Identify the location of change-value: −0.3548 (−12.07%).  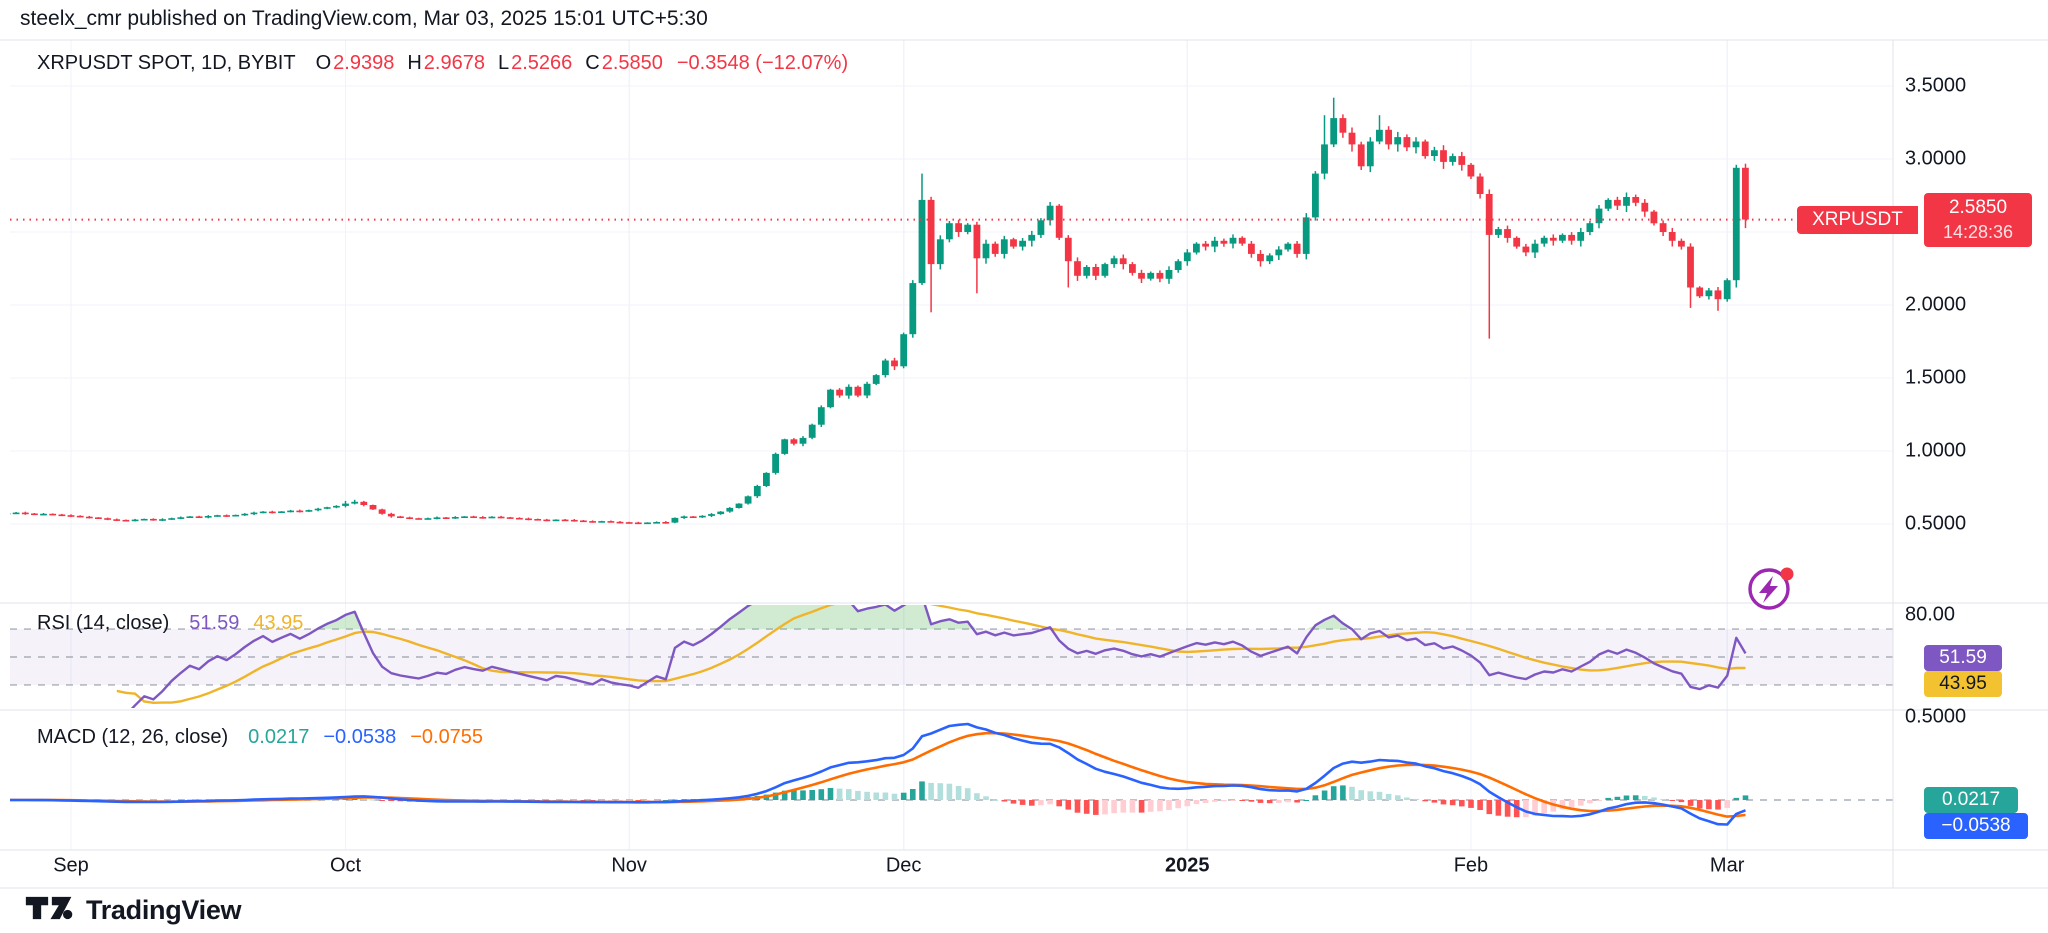
(762, 63).